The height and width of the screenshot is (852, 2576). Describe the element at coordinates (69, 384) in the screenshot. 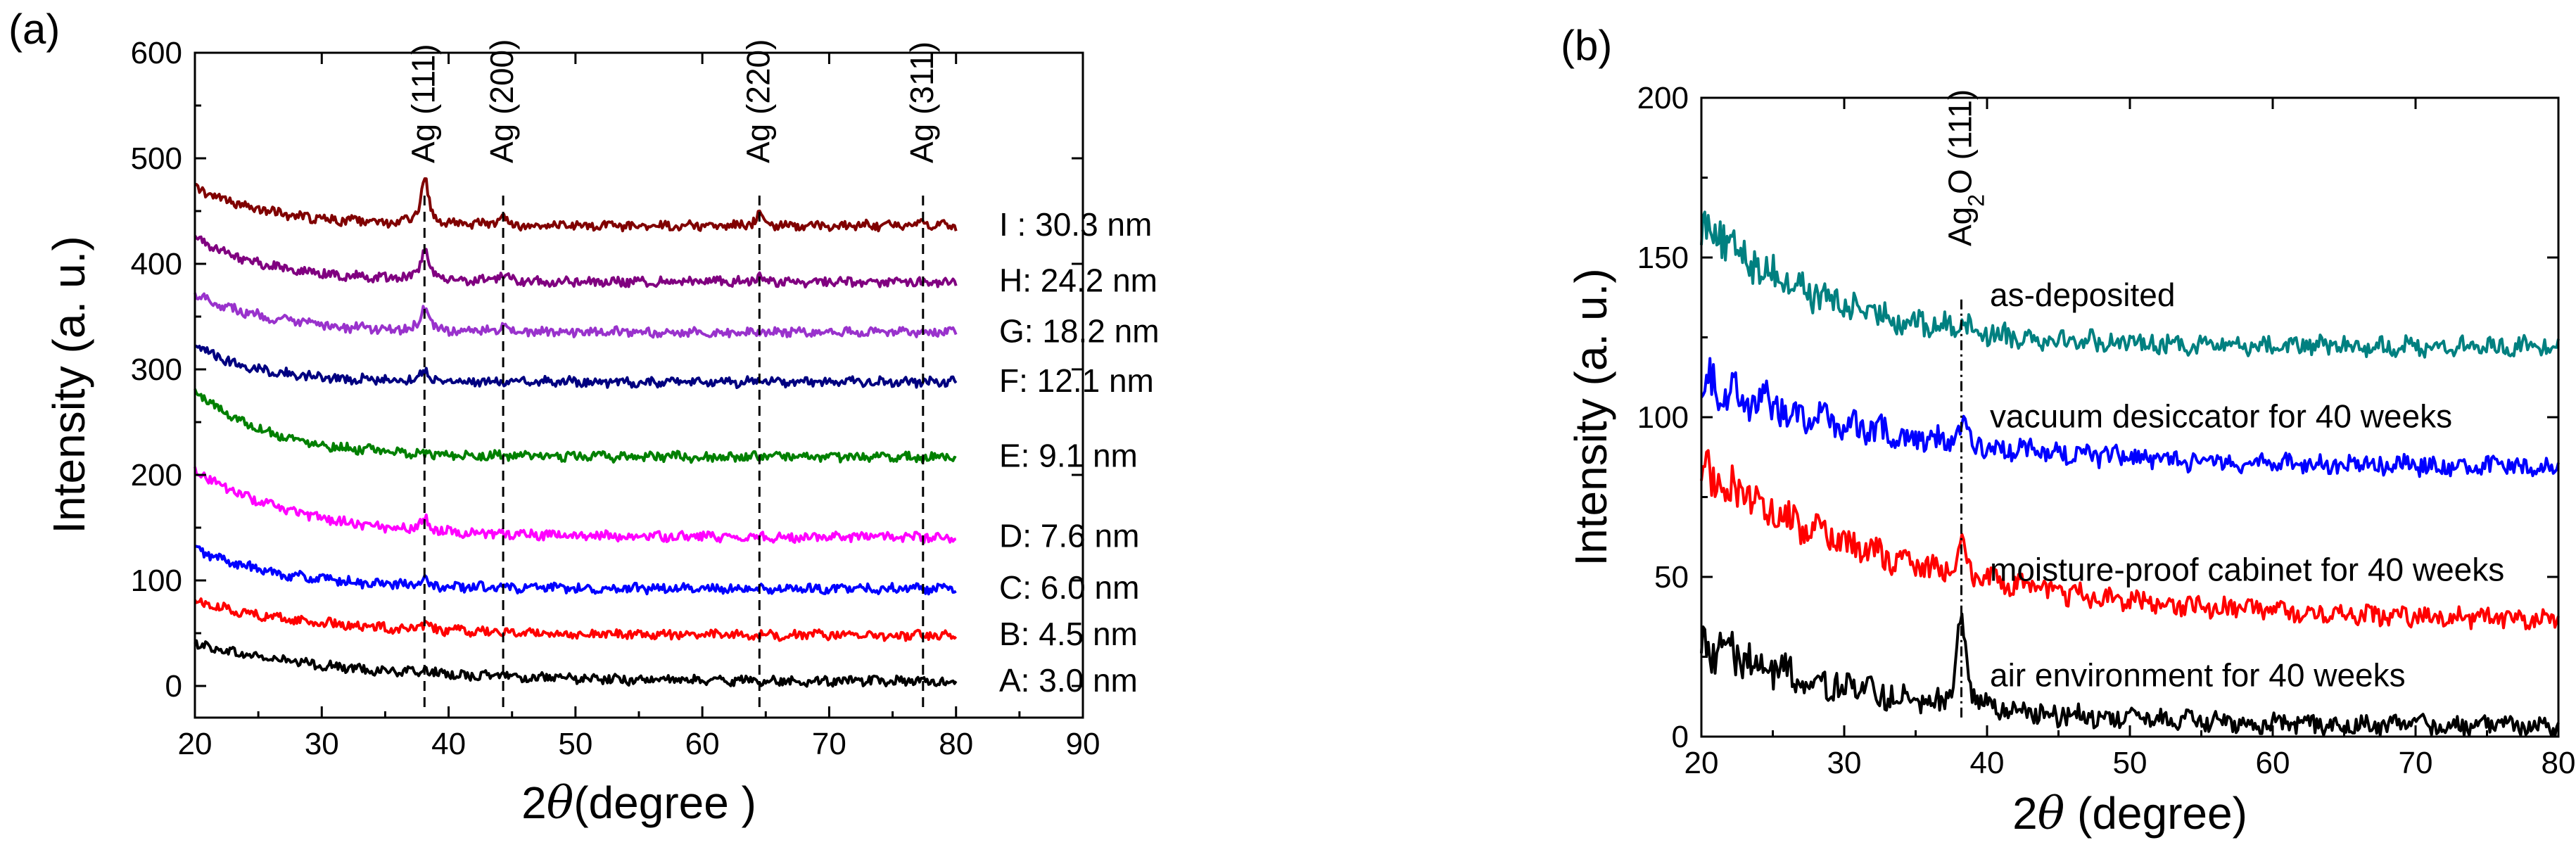

I see `panel-a-ylabel: Intensity (a. u.)` at that location.